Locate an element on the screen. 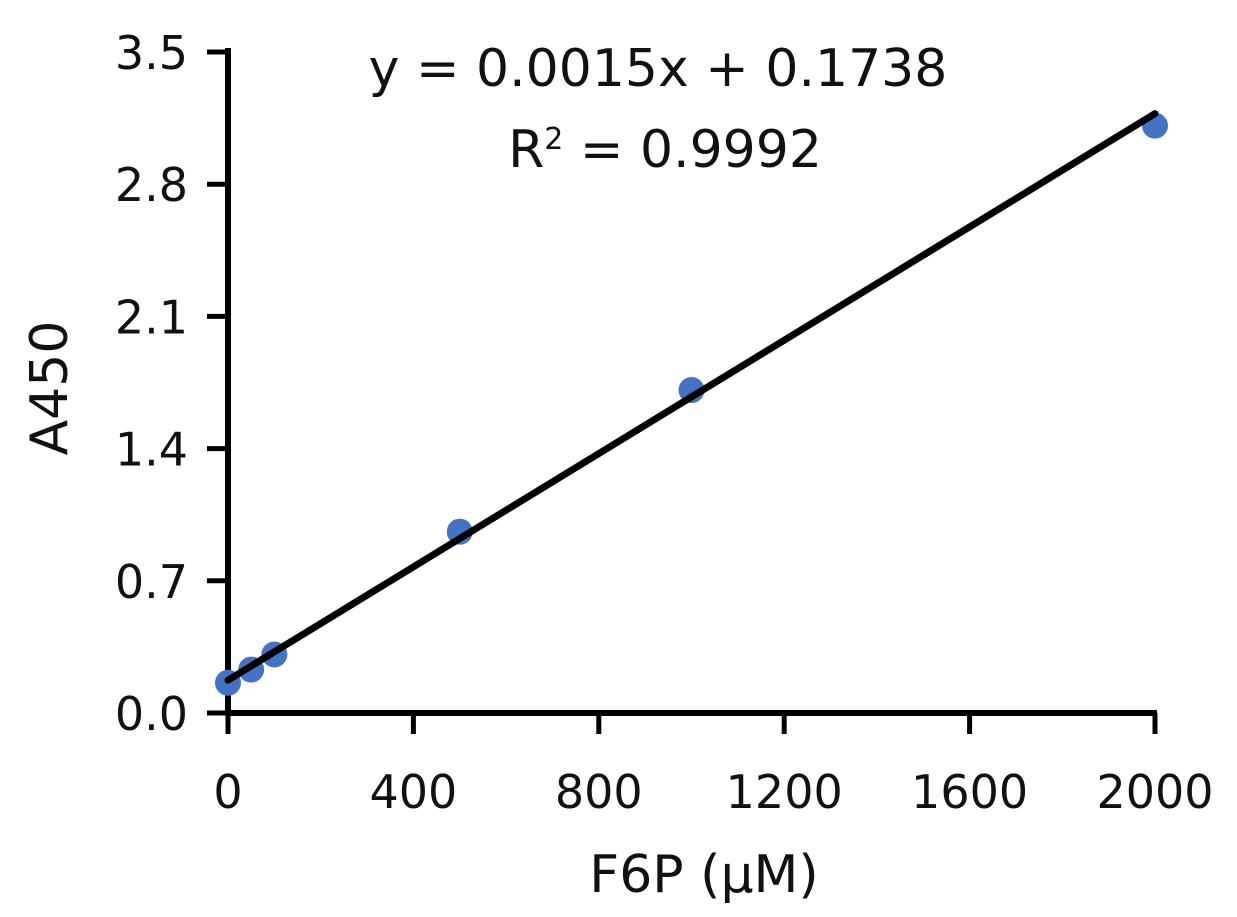 The height and width of the screenshot is (917, 1237). y-tick-label: 0.0 is located at coordinates (151, 714).